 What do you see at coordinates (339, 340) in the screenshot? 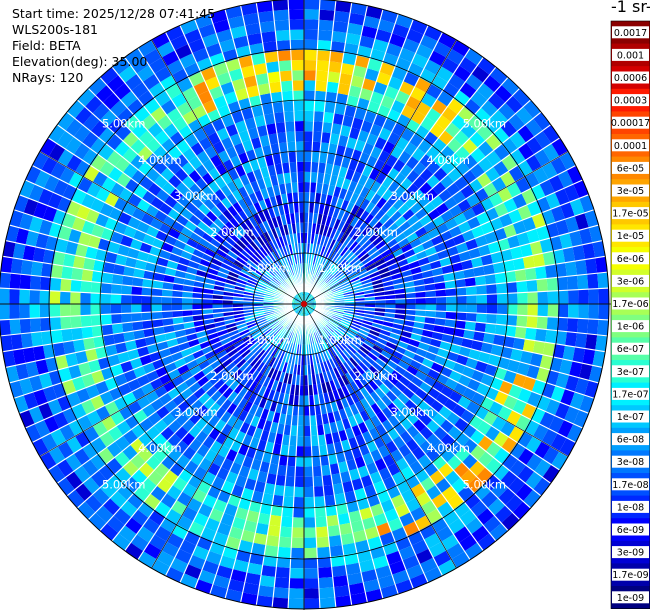
I see `ring-label: 1.00km` at bounding box center [339, 340].